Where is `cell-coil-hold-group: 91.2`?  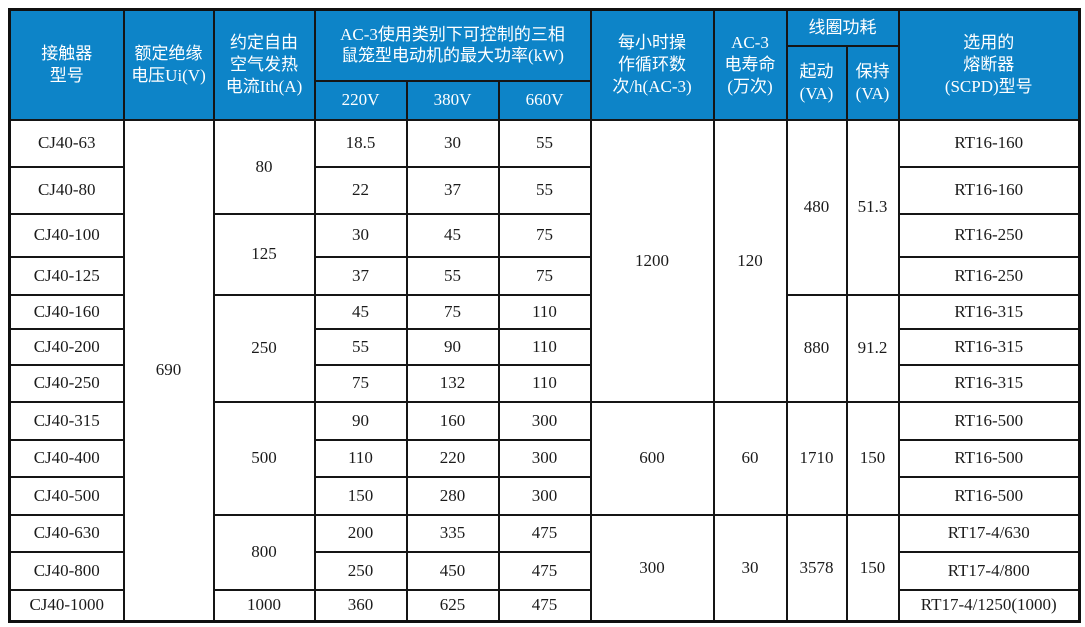
cell-coil-hold-group: 91.2 is located at coordinates (872, 348).